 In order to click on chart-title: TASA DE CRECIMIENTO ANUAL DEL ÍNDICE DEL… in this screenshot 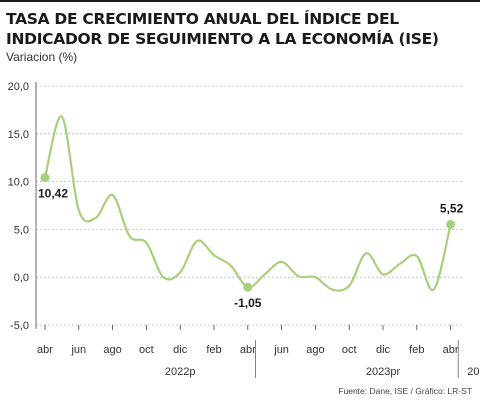, I will do `click(240, 29)`.